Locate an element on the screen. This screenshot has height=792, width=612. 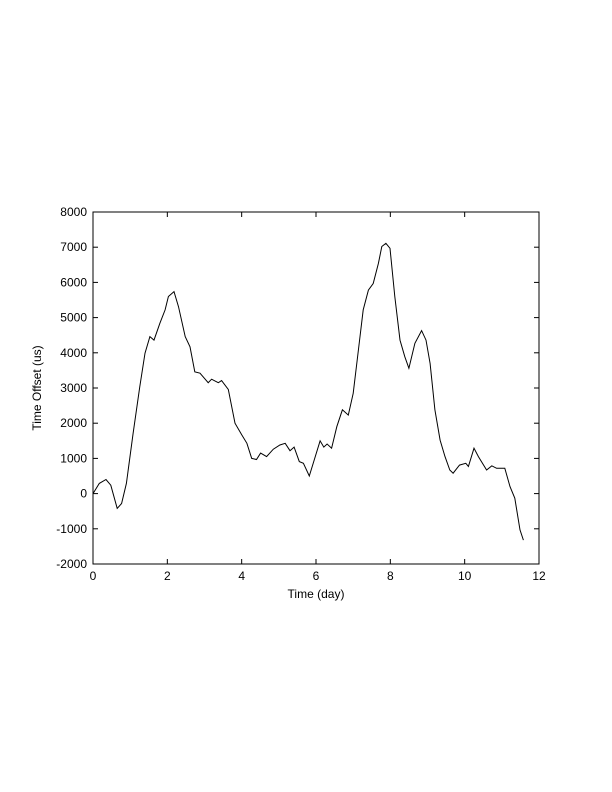
y-tick-label: 4000 is located at coordinates (73, 353).